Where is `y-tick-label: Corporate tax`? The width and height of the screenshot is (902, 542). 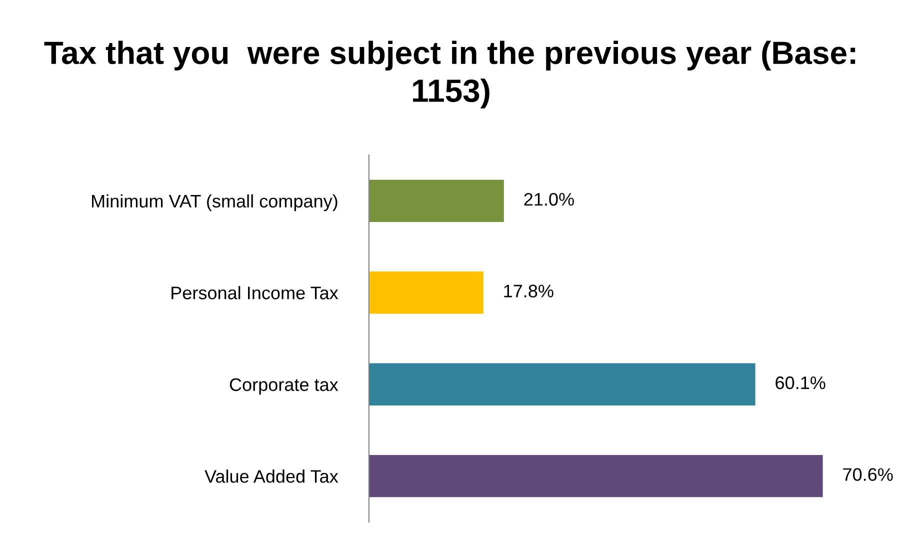 y-tick-label: Corporate tax is located at coordinates (284, 386).